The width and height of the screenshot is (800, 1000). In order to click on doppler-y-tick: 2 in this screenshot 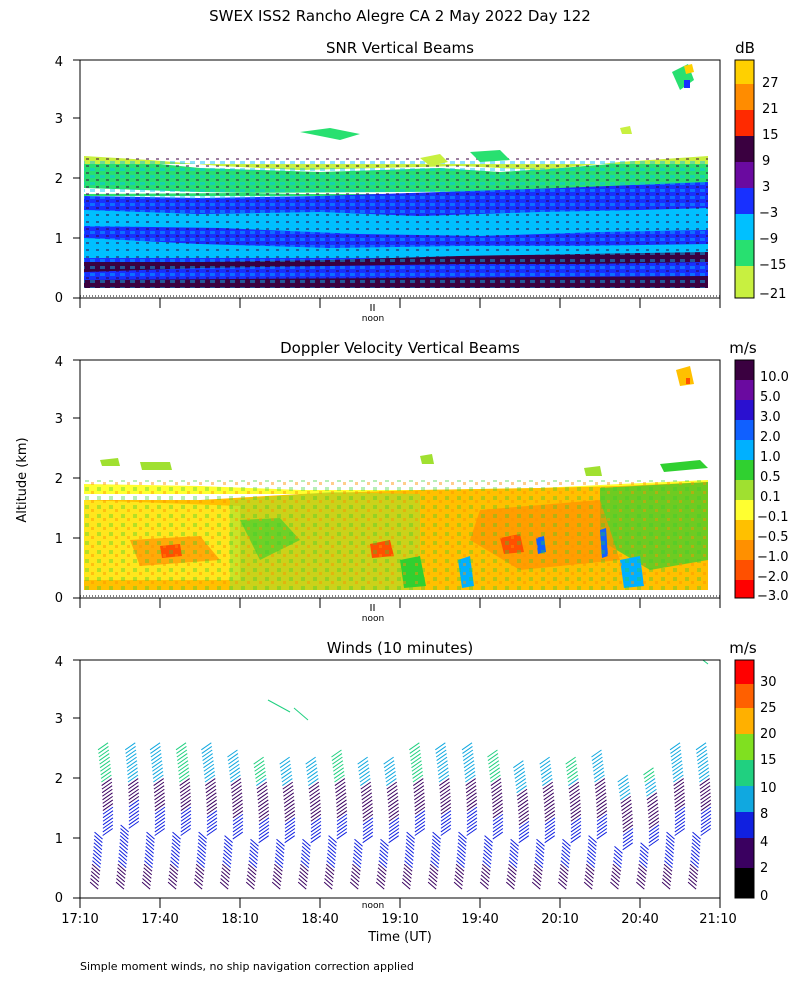, I will do `click(59, 479)`.